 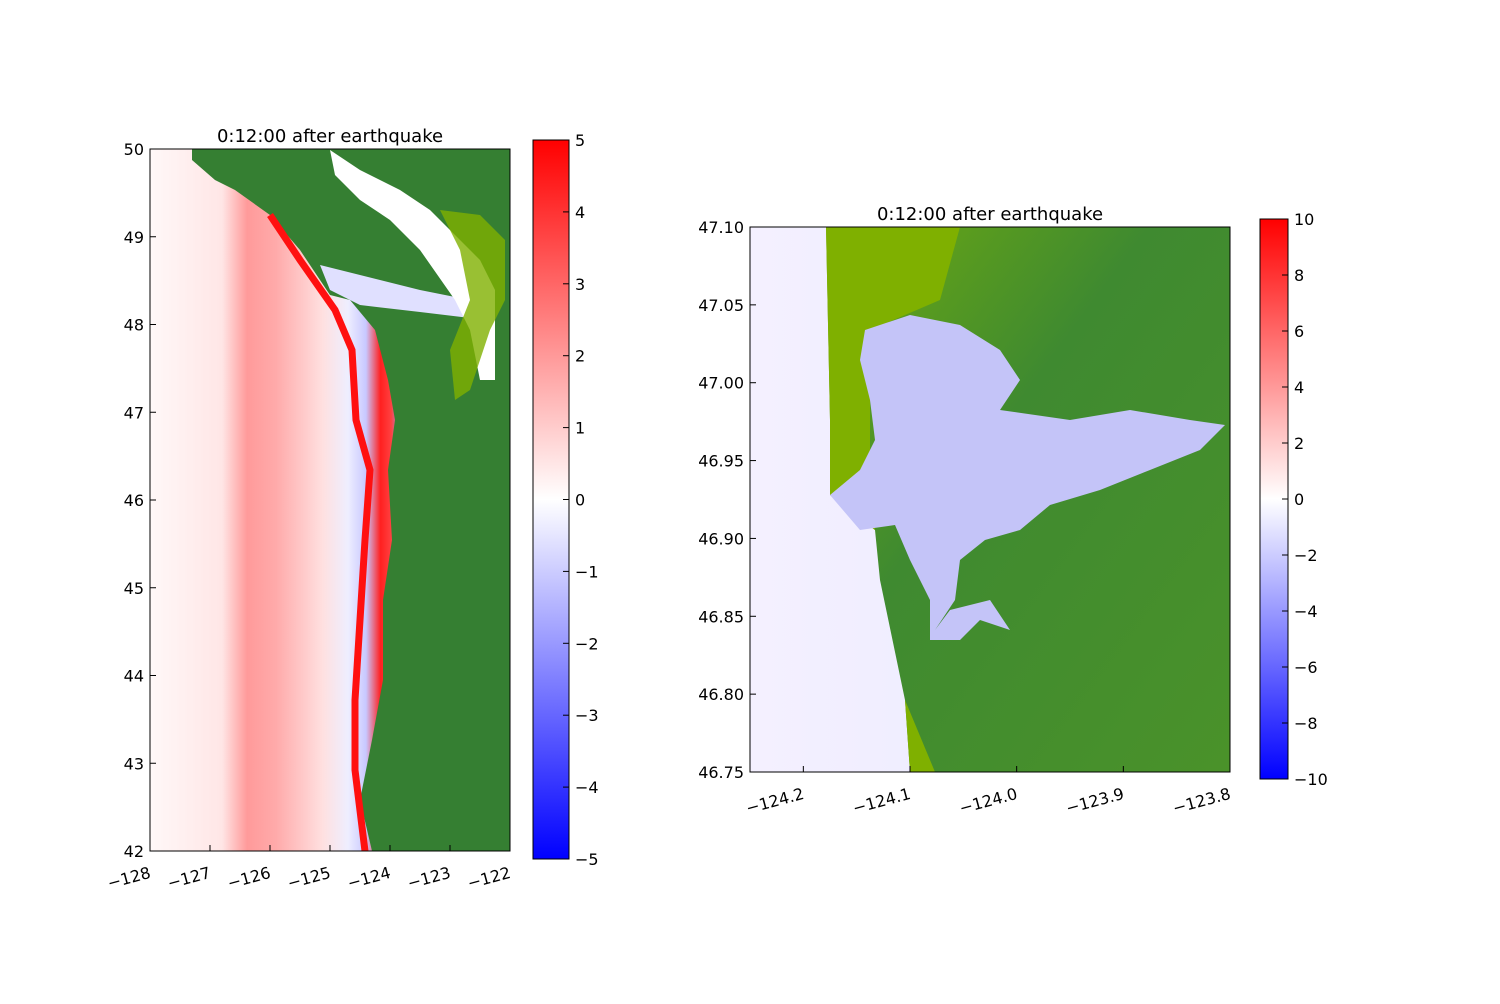 I want to click on right-y-axis: 46.75 46.80 46.85 46.90 46.95 47.00 47.05 47.10, so click(x=727, y=500).